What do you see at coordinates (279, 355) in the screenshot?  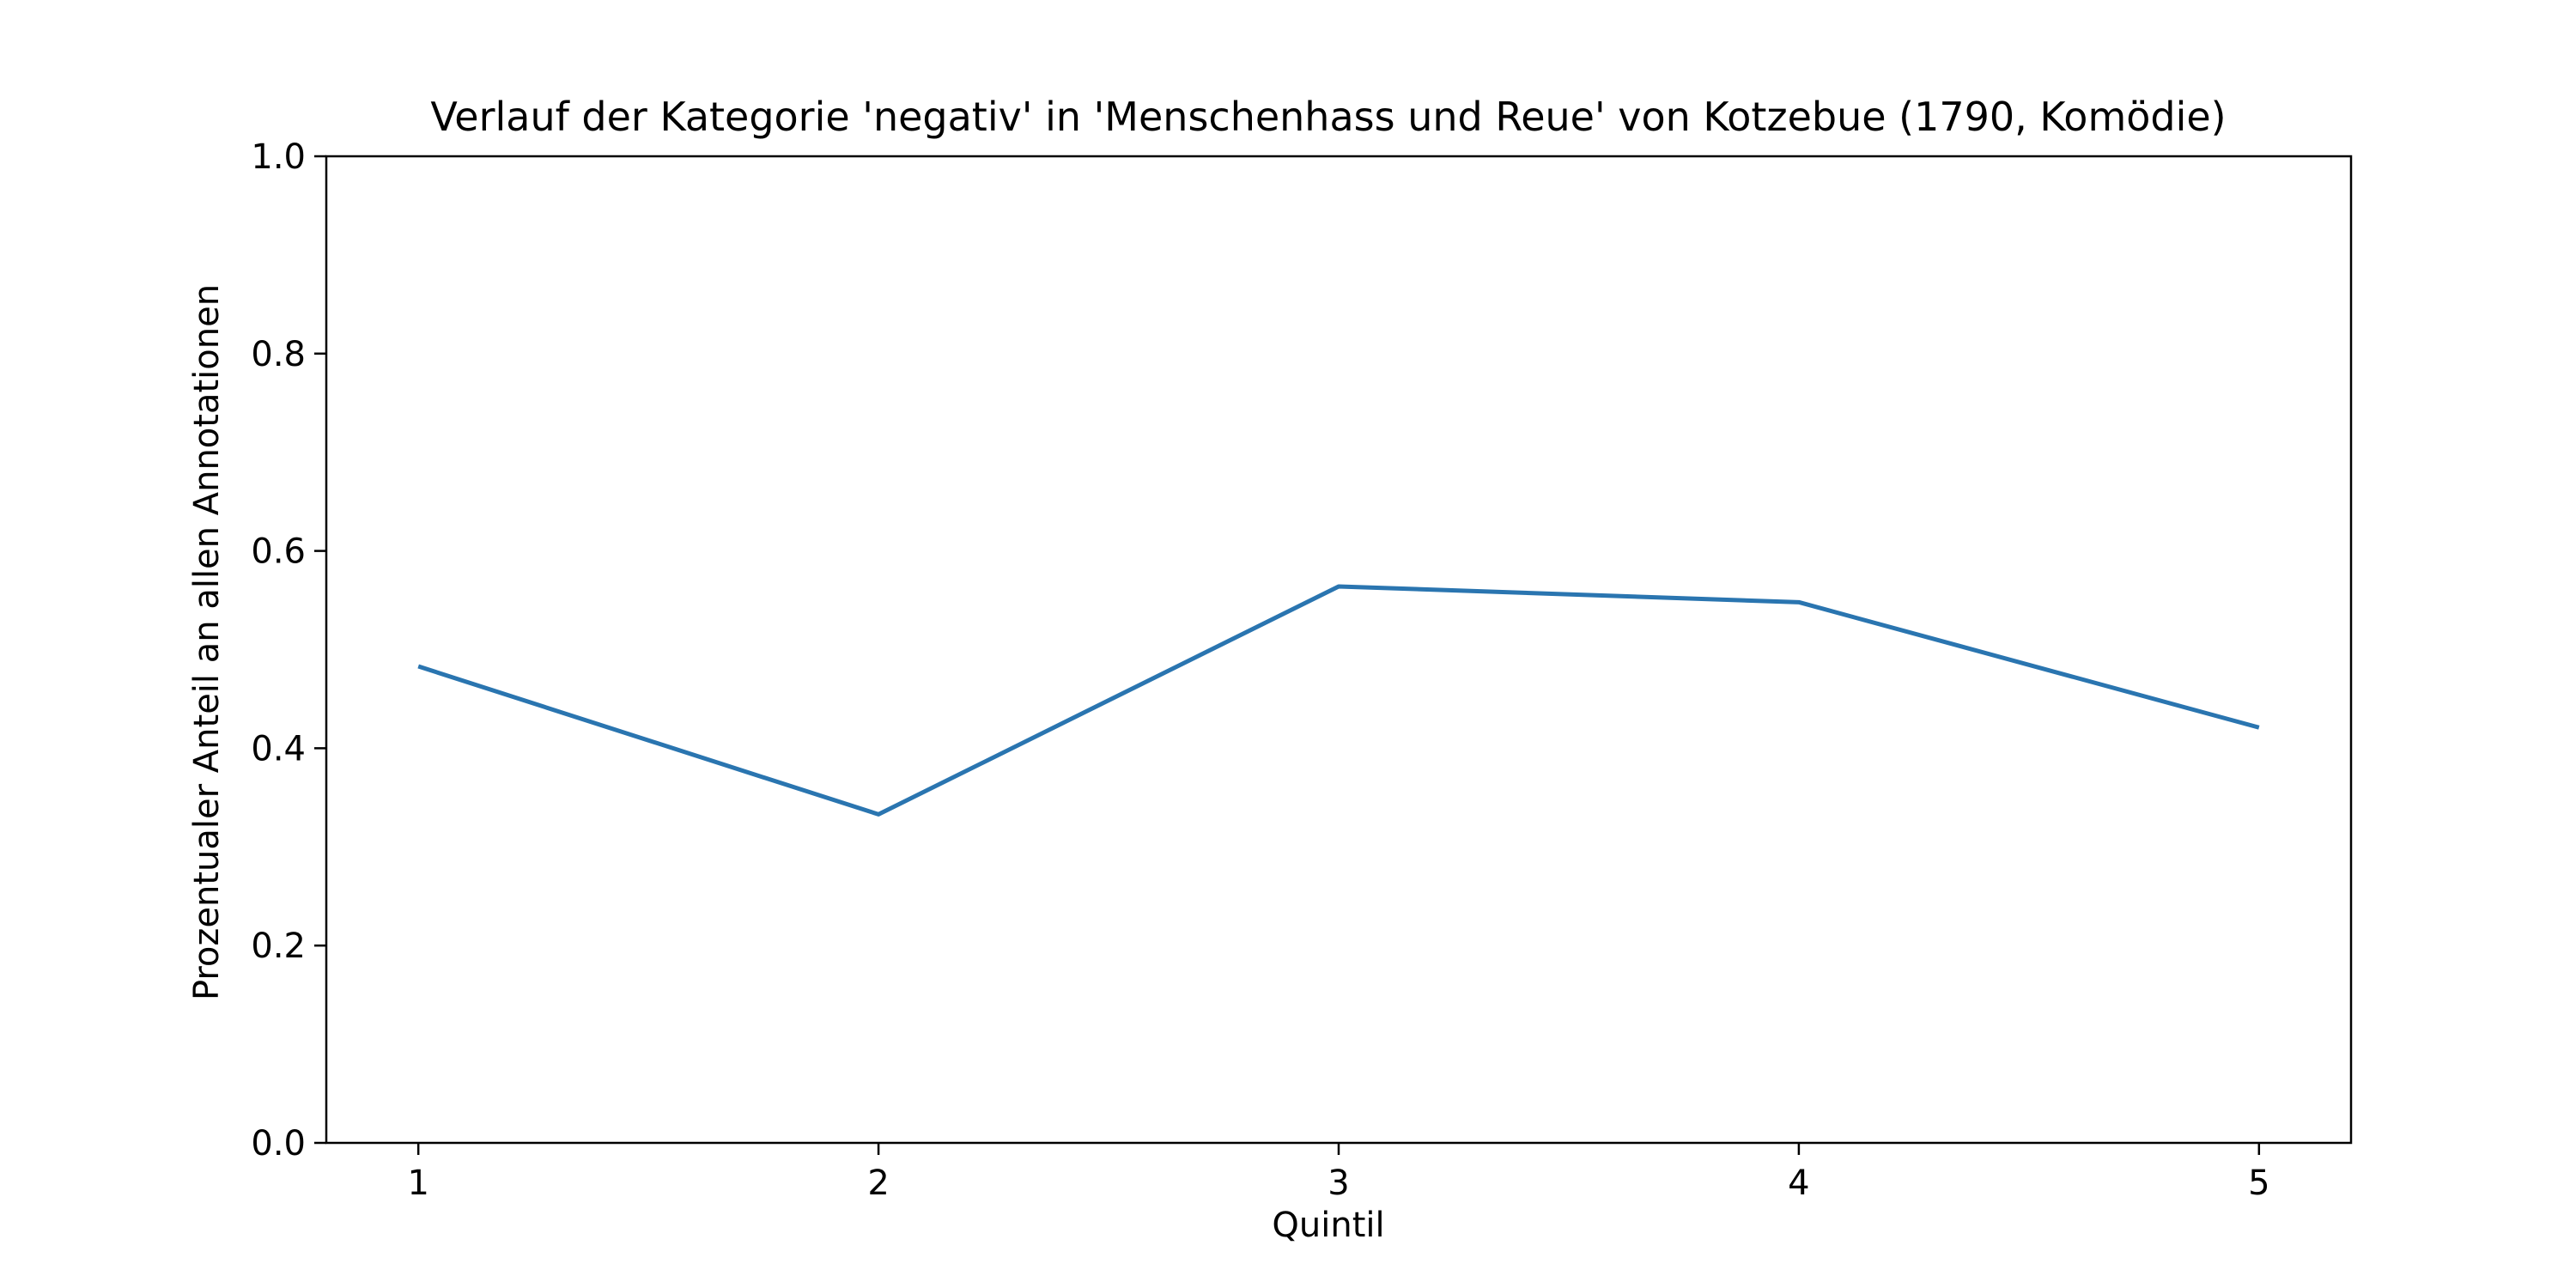 I see `y-tick-label: 0.8` at bounding box center [279, 355].